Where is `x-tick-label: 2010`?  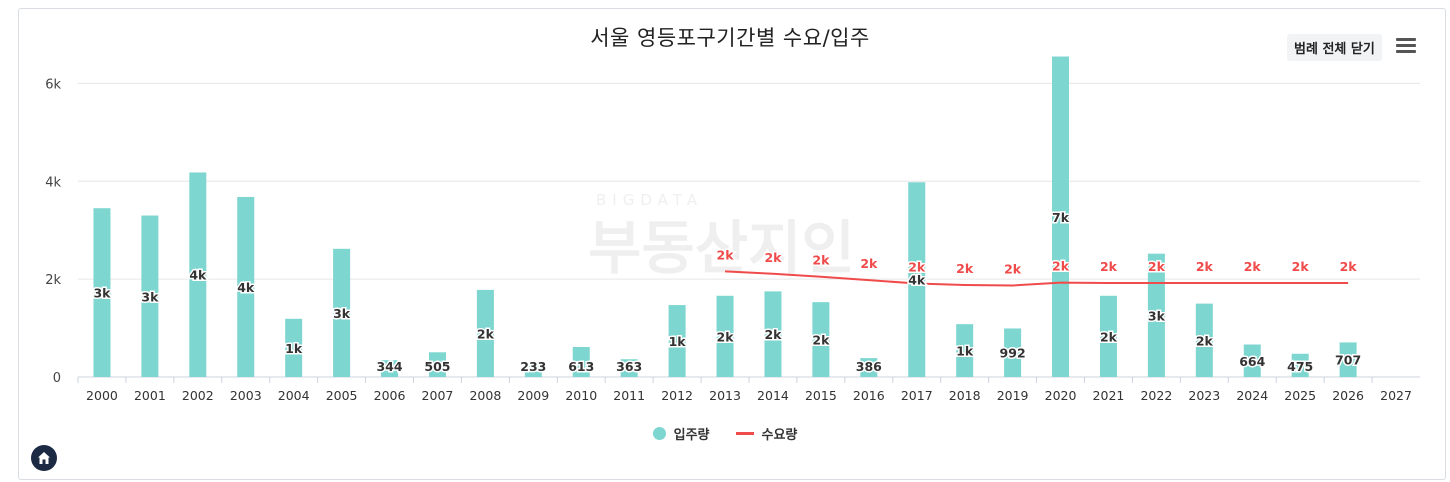
x-tick-label: 2010 is located at coordinates (581, 395).